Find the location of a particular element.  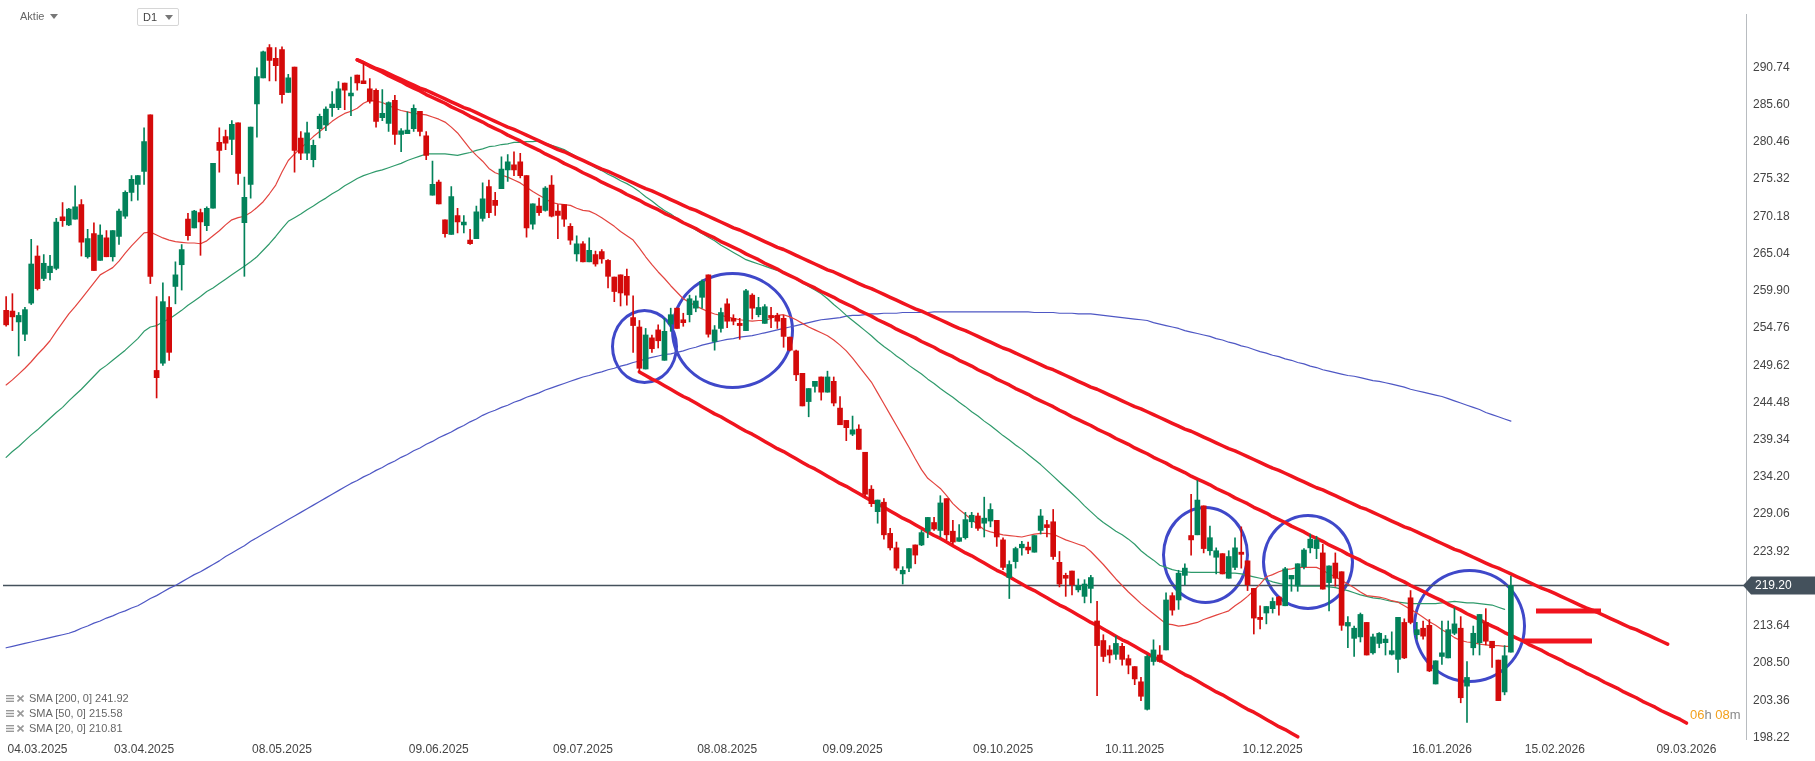

chart-title: Aktie is located at coordinates (32, 16).